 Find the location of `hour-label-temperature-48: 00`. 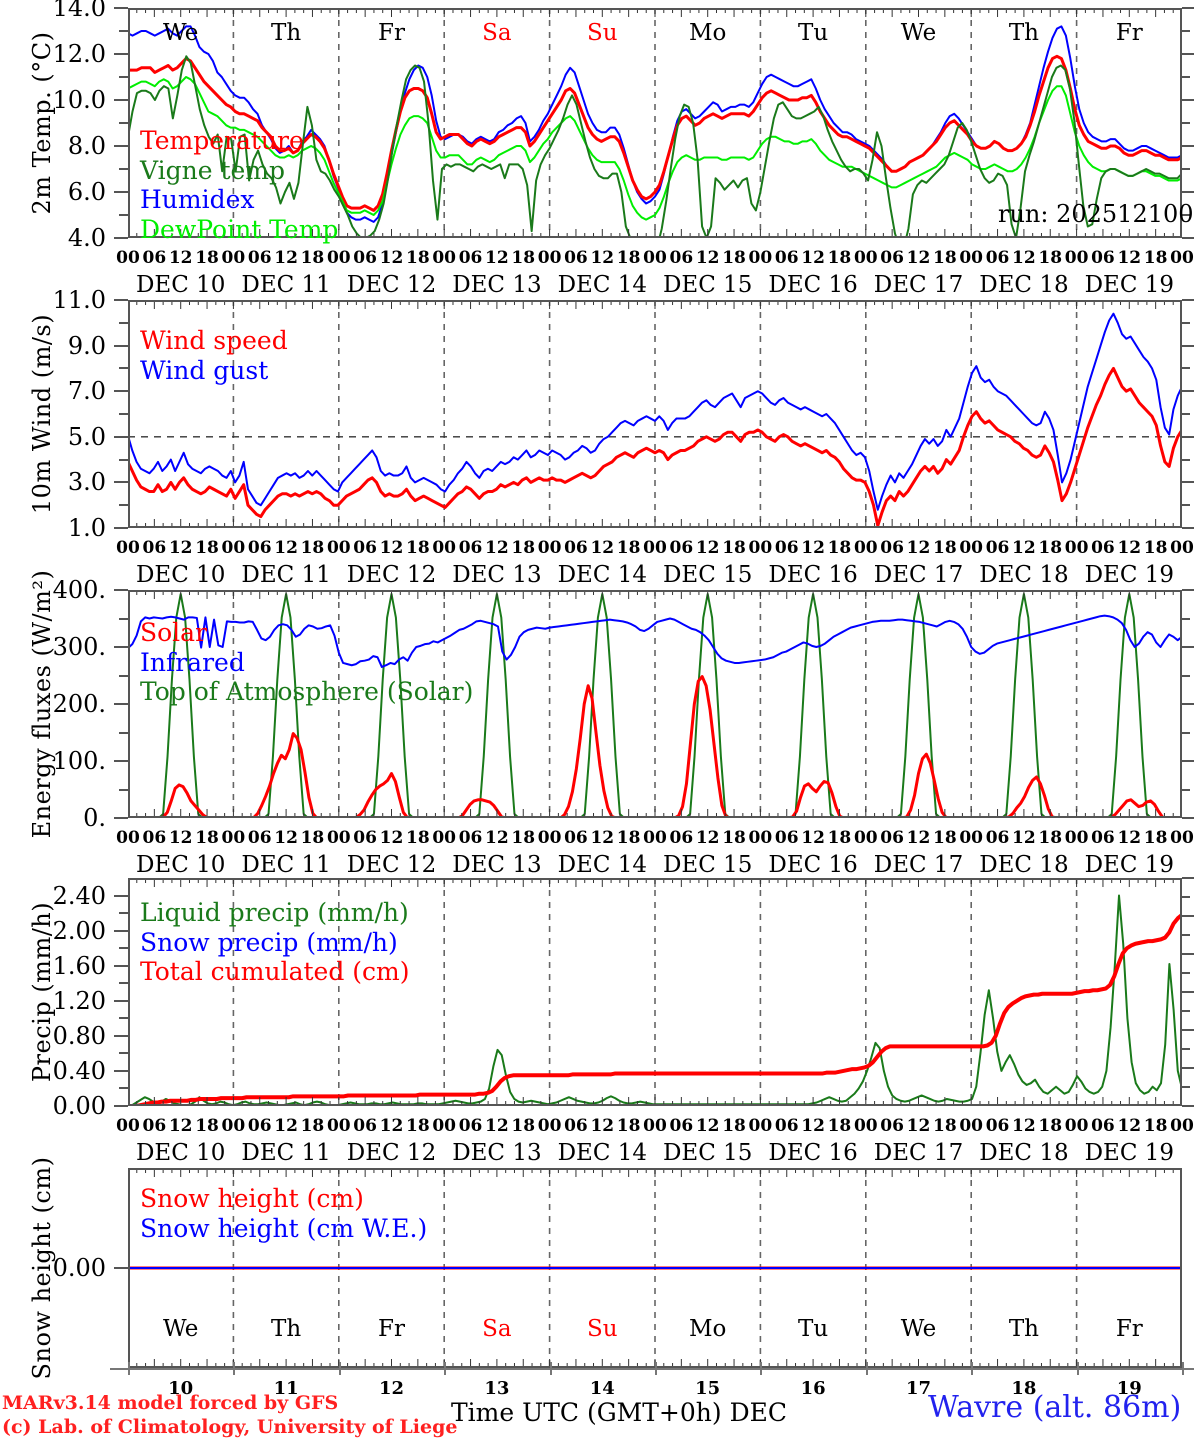

hour-label-temperature-48: 00 is located at coordinates (338, 258).